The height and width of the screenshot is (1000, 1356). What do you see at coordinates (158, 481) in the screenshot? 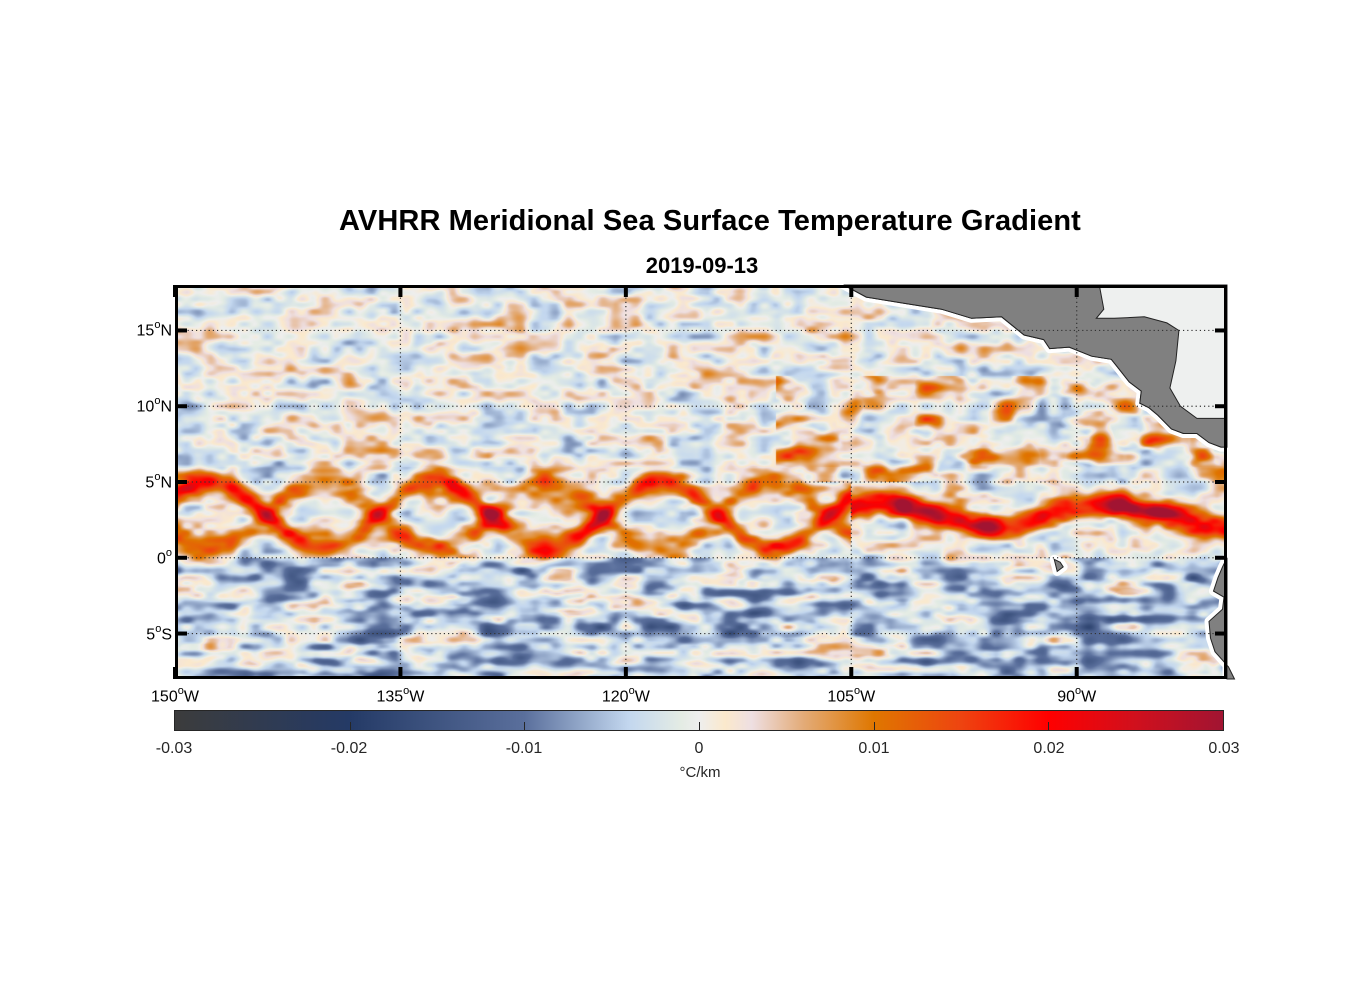
I see `y-tick-label: 5oN` at bounding box center [158, 481].